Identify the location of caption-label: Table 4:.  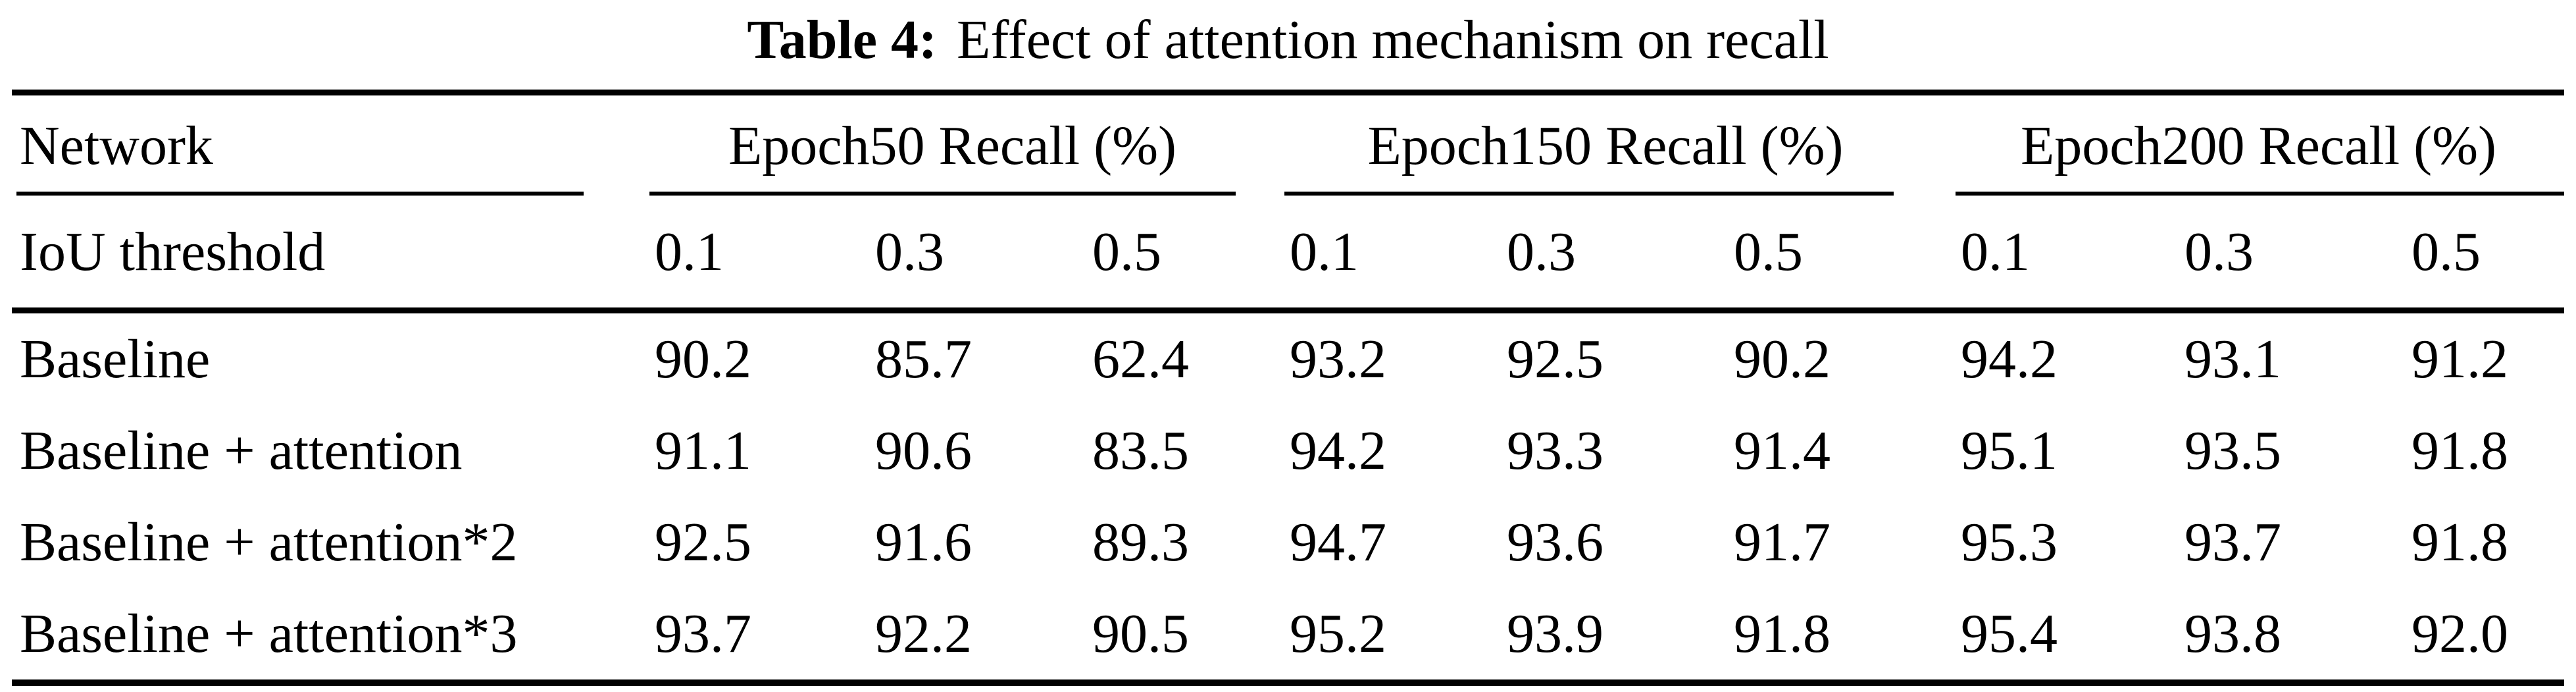
(842, 39).